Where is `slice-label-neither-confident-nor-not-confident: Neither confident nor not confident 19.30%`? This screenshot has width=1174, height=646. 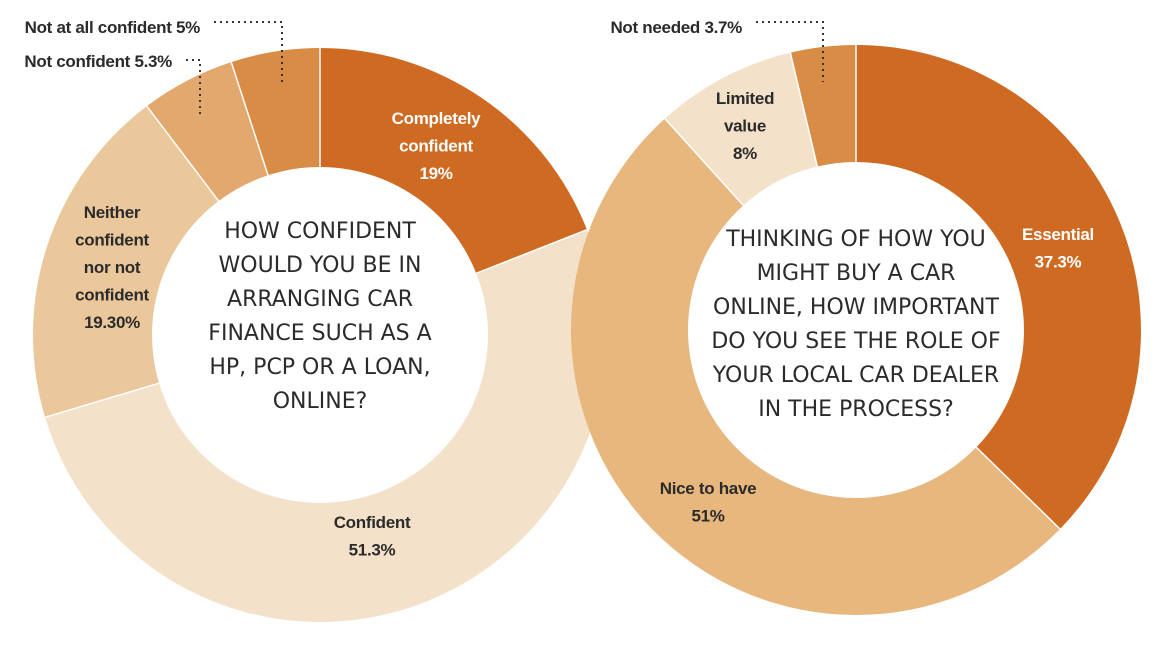
slice-label-neither-confident-nor-not-confident: Neither confident nor not confident 19.30% is located at coordinates (112, 267).